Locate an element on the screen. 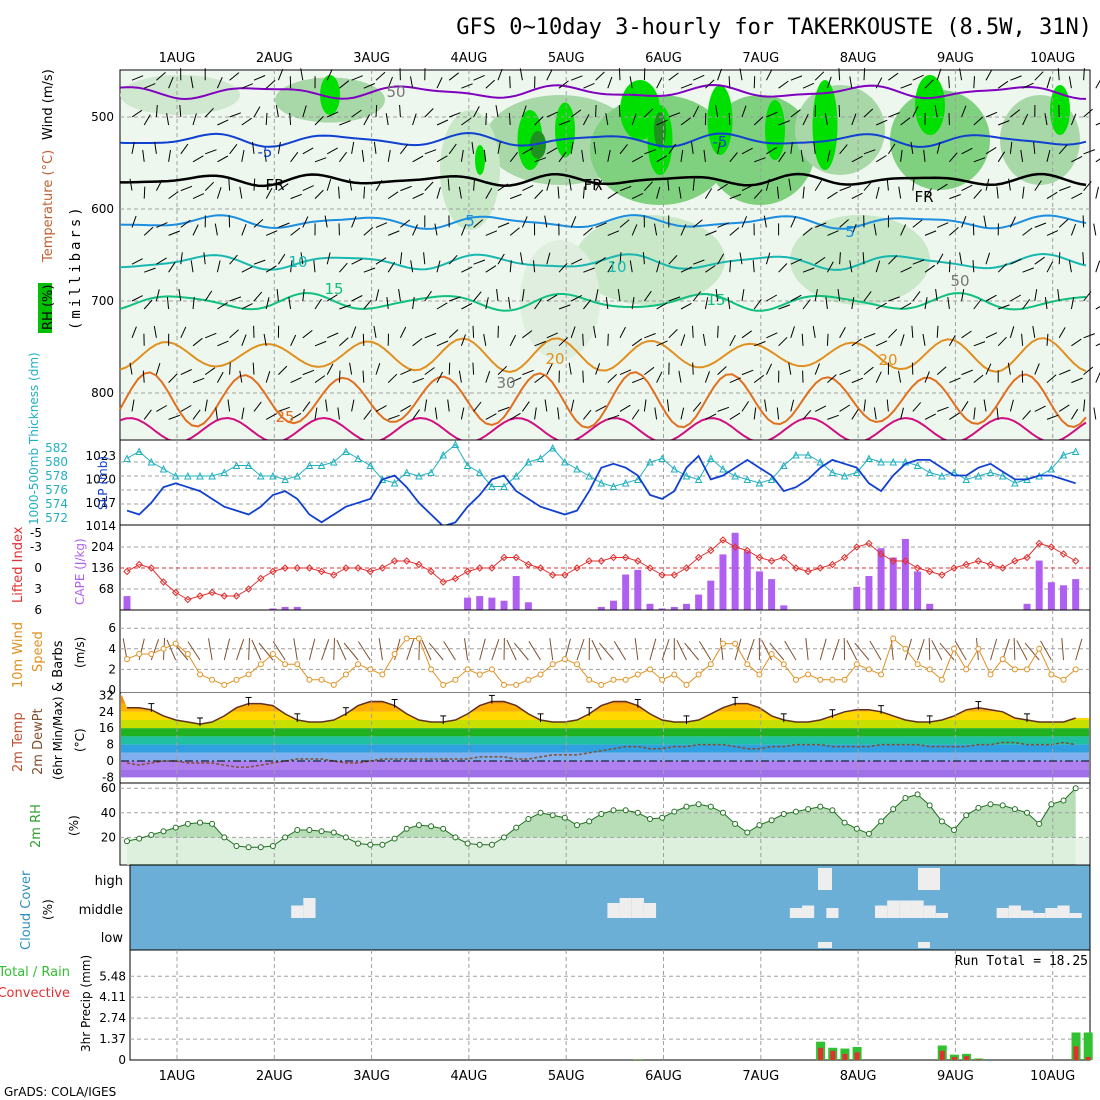 This screenshot has height=1100, width=1100. w10-ylabel-c: & Barbs is located at coordinates (58, 666).